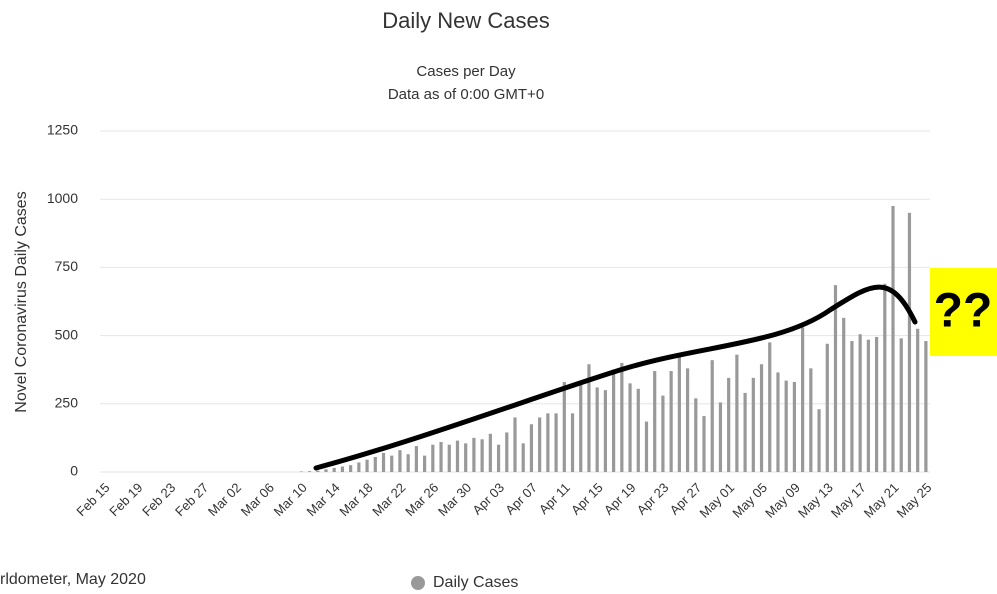  What do you see at coordinates (73, 579) in the screenshot?
I see `source: rldometer, May 2020` at bounding box center [73, 579].